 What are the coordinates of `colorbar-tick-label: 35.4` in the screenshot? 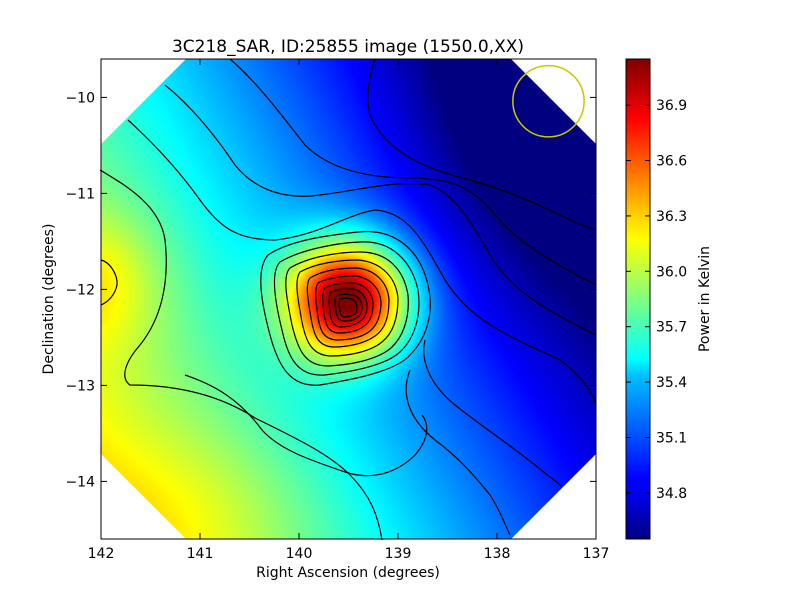 It's located at (671, 383).